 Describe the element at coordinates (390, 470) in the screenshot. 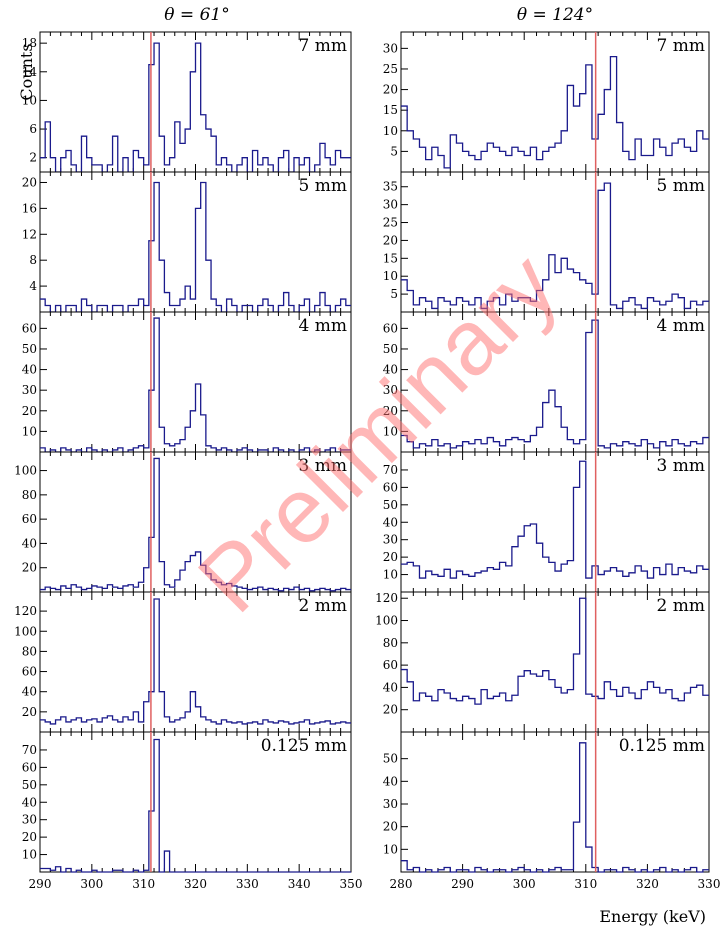

I see `y-tick-label: 70` at that location.